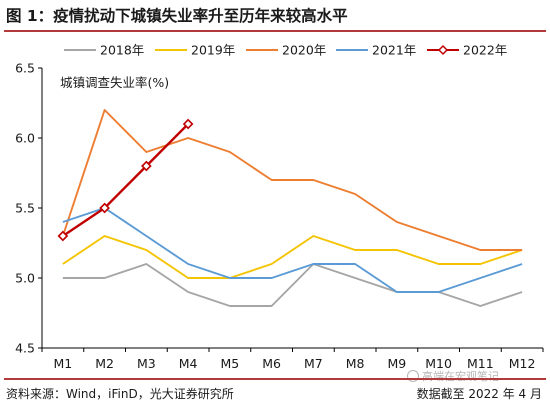 Image resolution: width=550 pixels, height=405 pixels. I want to click on legend-label: 2019年, so click(213, 50).